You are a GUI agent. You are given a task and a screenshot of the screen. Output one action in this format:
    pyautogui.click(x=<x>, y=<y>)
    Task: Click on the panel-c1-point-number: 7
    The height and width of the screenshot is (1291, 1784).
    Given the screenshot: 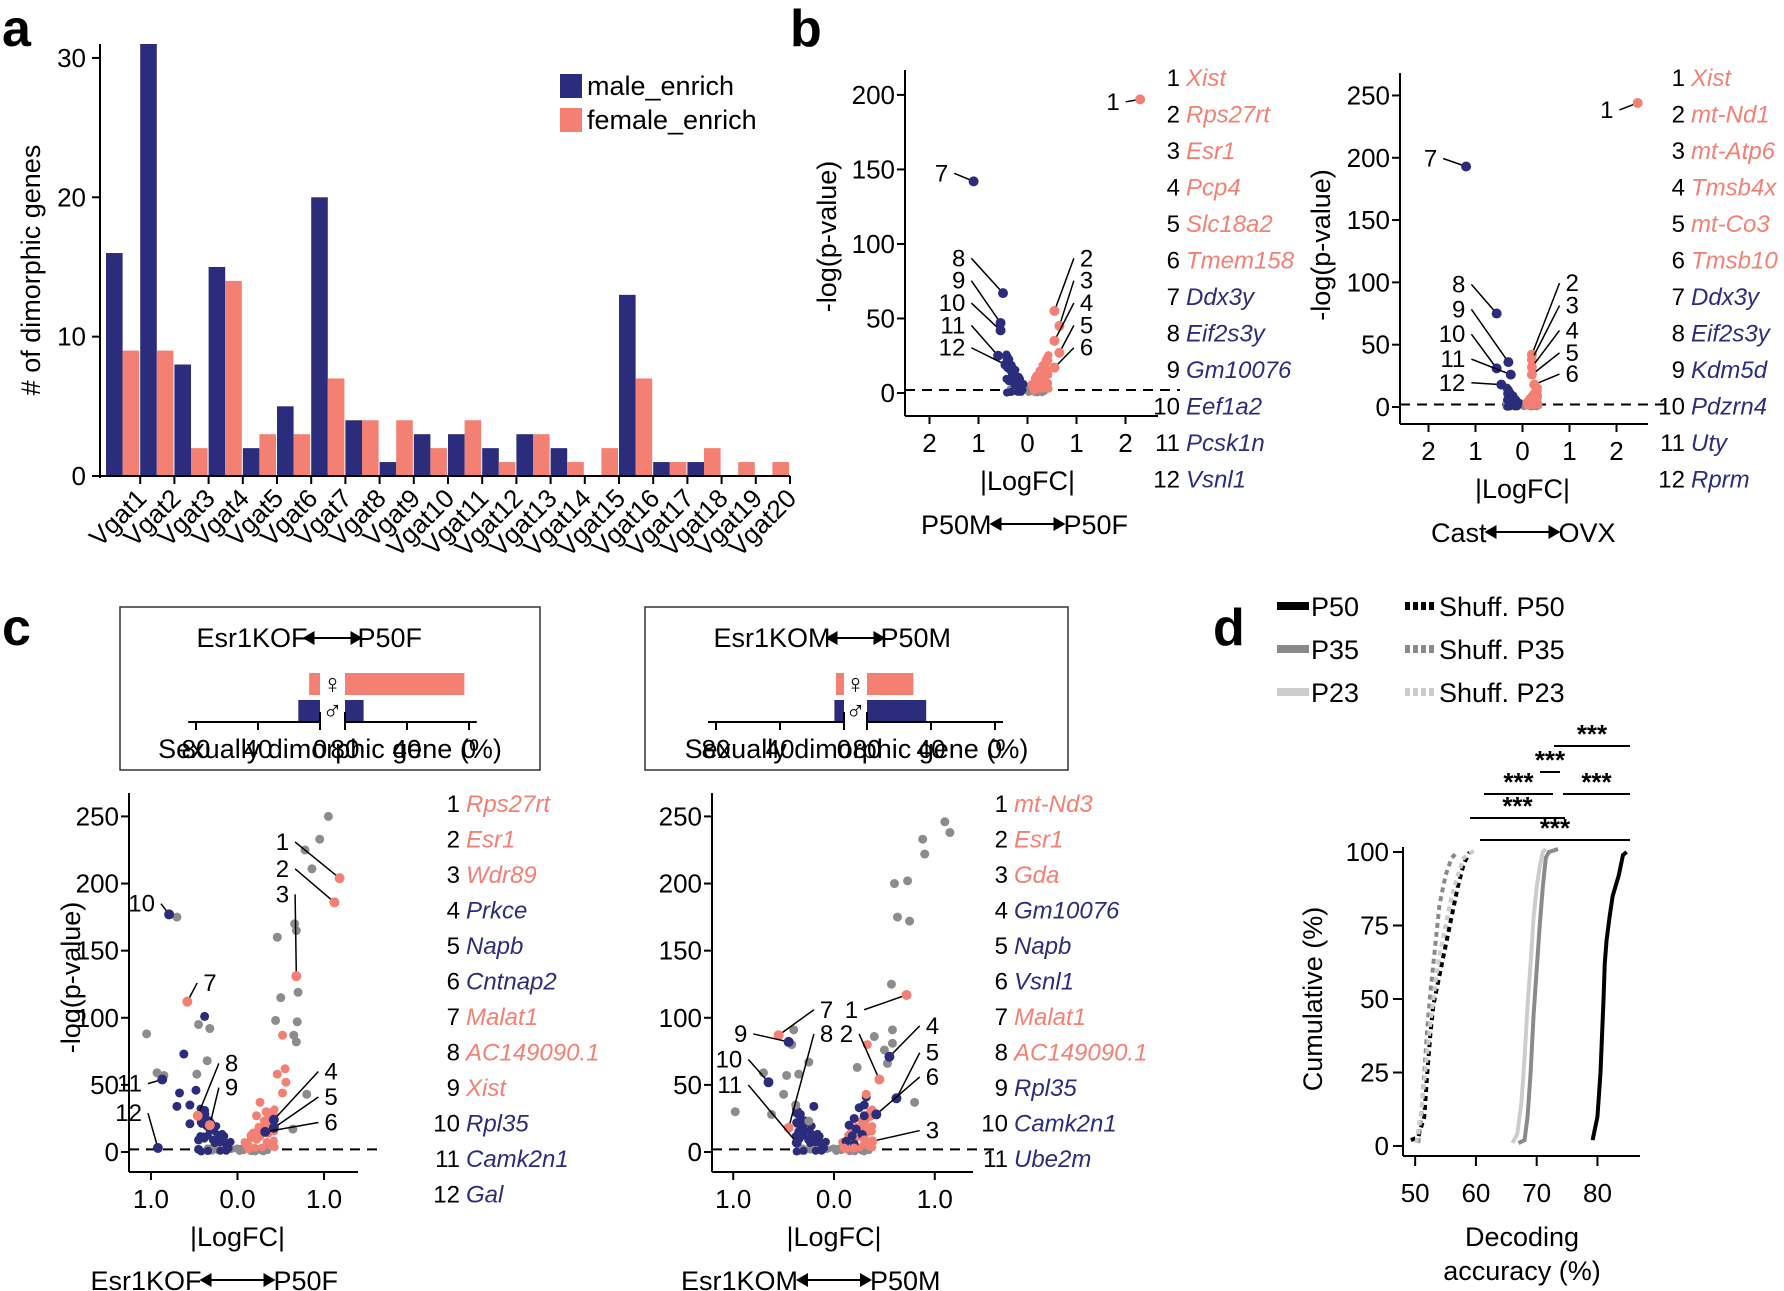 What is the action you would take?
    pyautogui.click(x=209, y=983)
    